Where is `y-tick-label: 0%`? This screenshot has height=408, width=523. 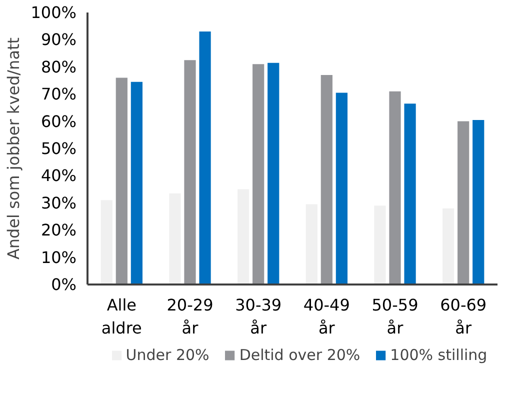
y-tick-label: 0% is located at coordinates (64, 284).